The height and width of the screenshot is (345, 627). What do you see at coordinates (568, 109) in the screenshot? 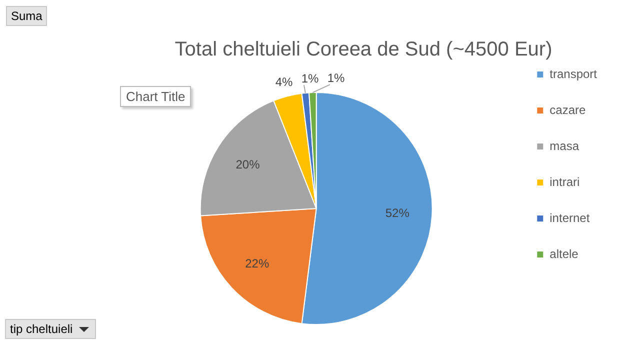
I see `legend-label: cazare` at bounding box center [568, 109].